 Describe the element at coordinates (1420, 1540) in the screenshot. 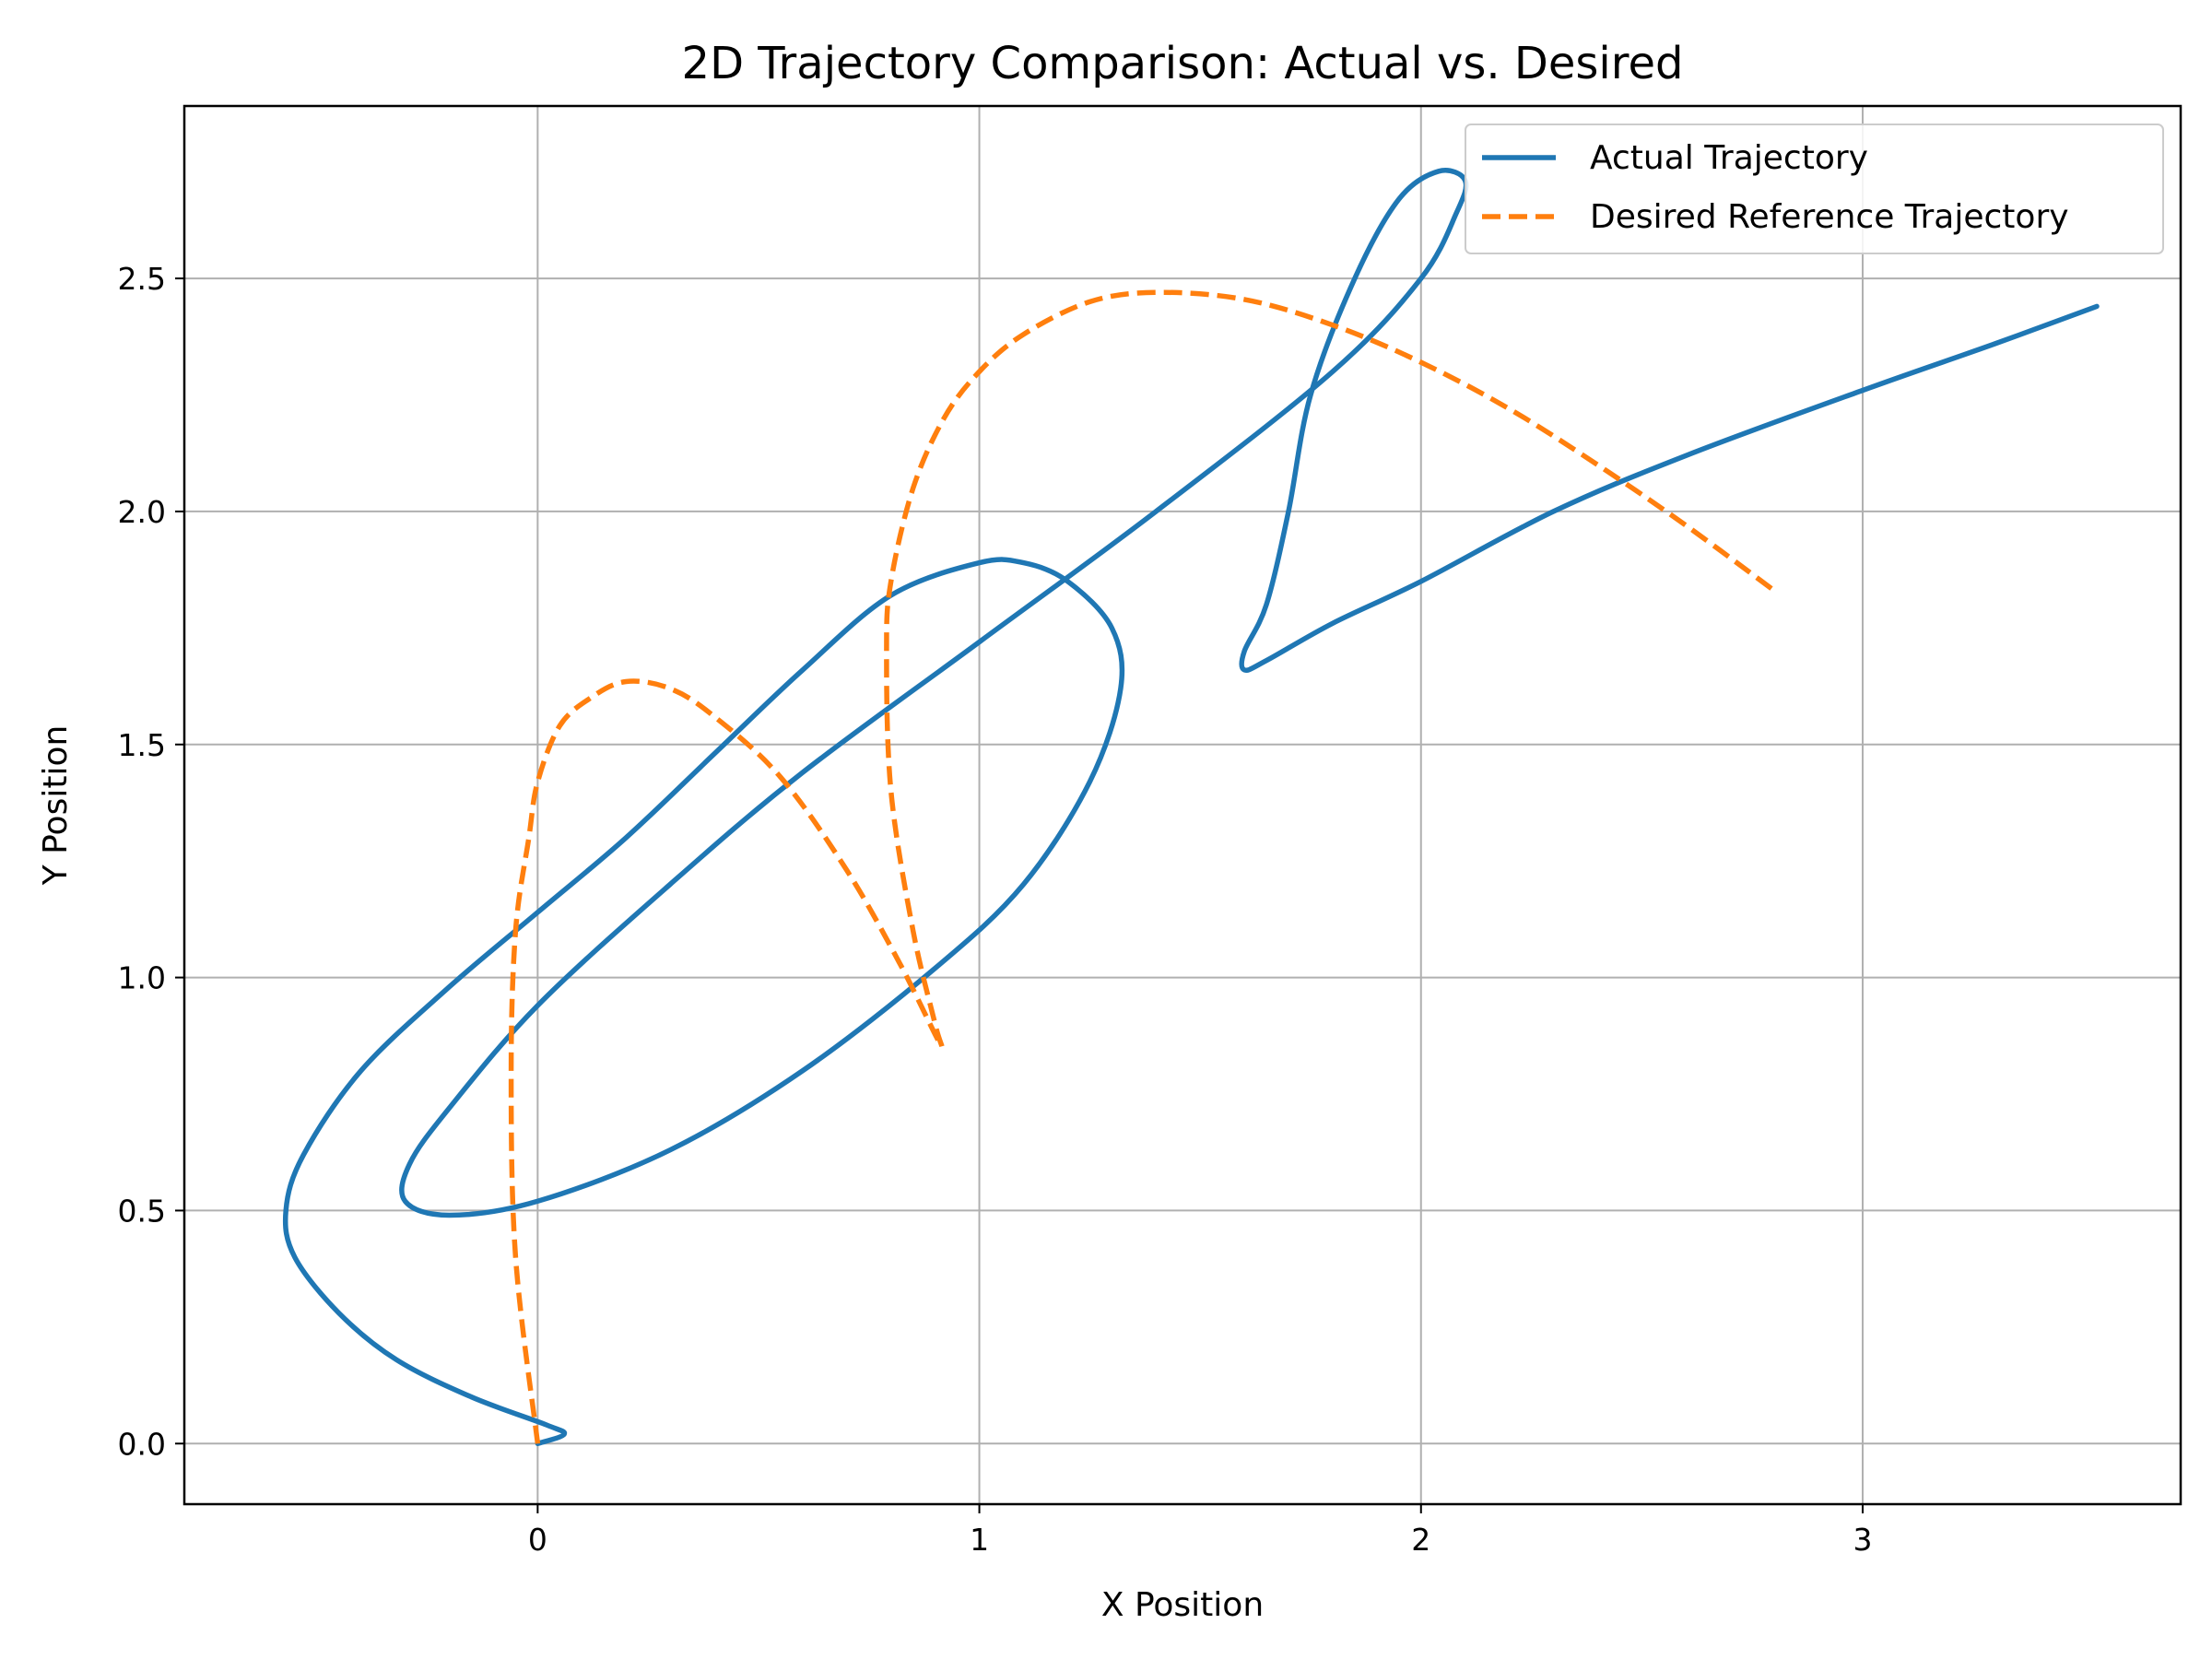

I see `x-tick-label: 2` at that location.